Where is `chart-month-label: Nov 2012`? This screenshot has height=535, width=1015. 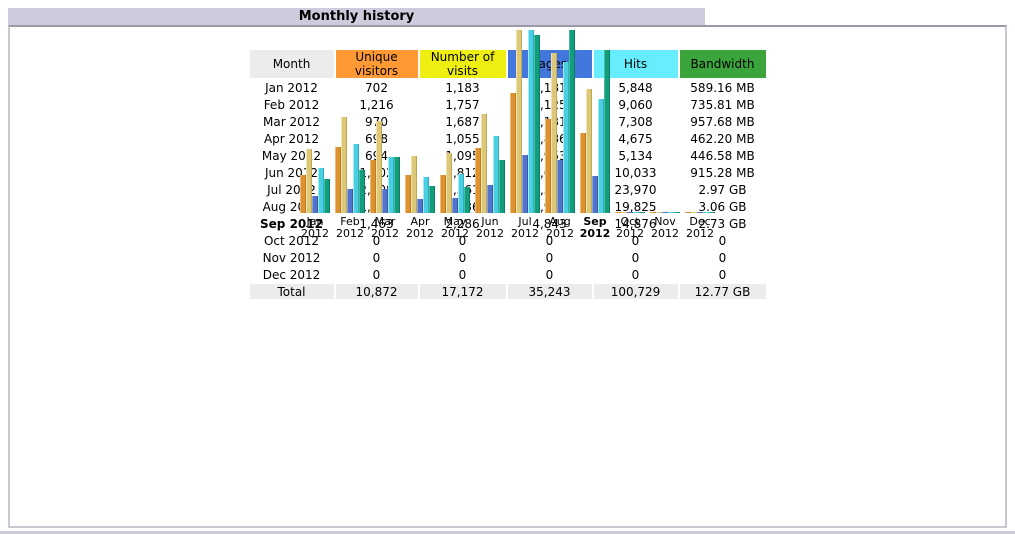
chart-month-label: Nov 2012 is located at coordinates (665, 227).